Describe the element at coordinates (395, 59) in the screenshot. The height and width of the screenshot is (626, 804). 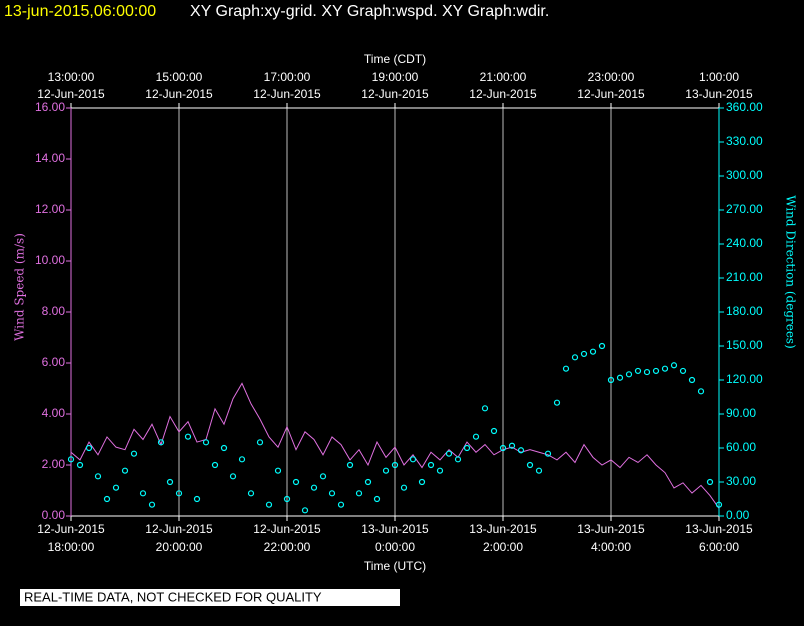
I see `x2-axis-label: Time (CDT)` at that location.